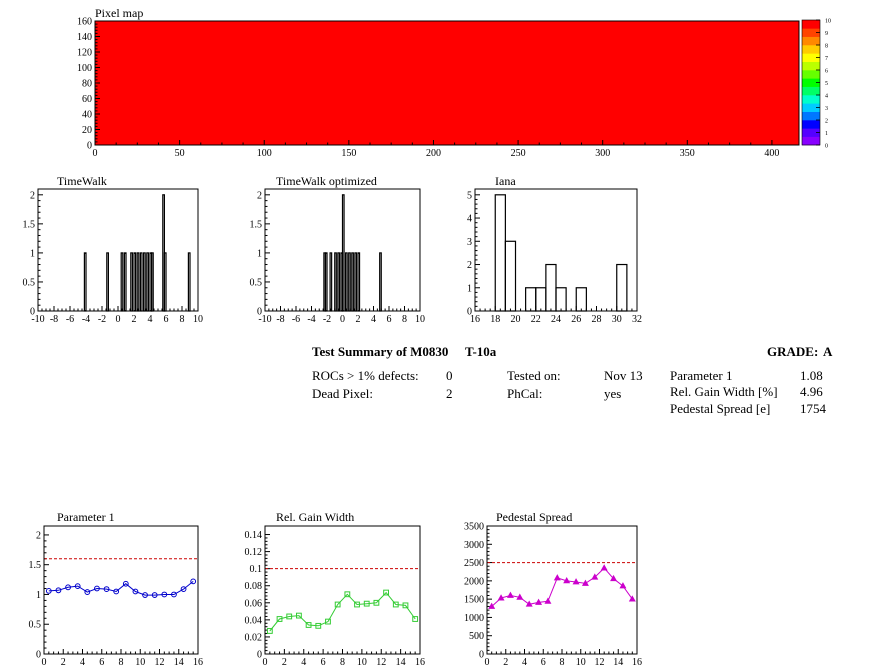 The width and height of the screenshot is (896, 672). Describe the element at coordinates (95, 153) in the screenshot. I see `pixelmap-x-tick-label: 0` at that location.